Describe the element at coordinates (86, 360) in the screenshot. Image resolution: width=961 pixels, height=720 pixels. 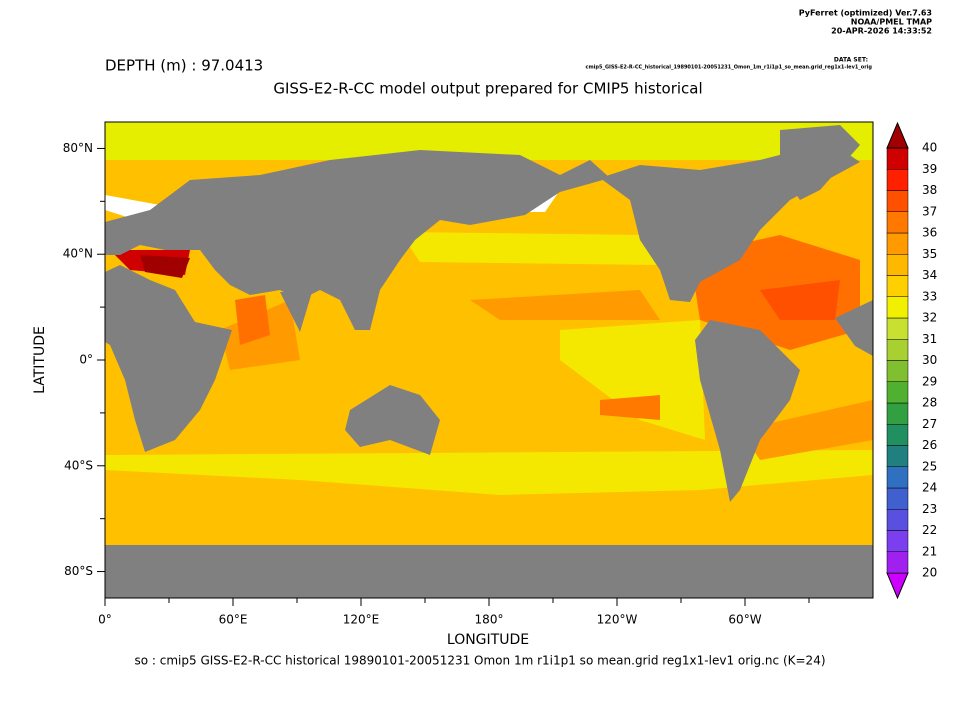
I see `y-tick-label: 0°` at that location.